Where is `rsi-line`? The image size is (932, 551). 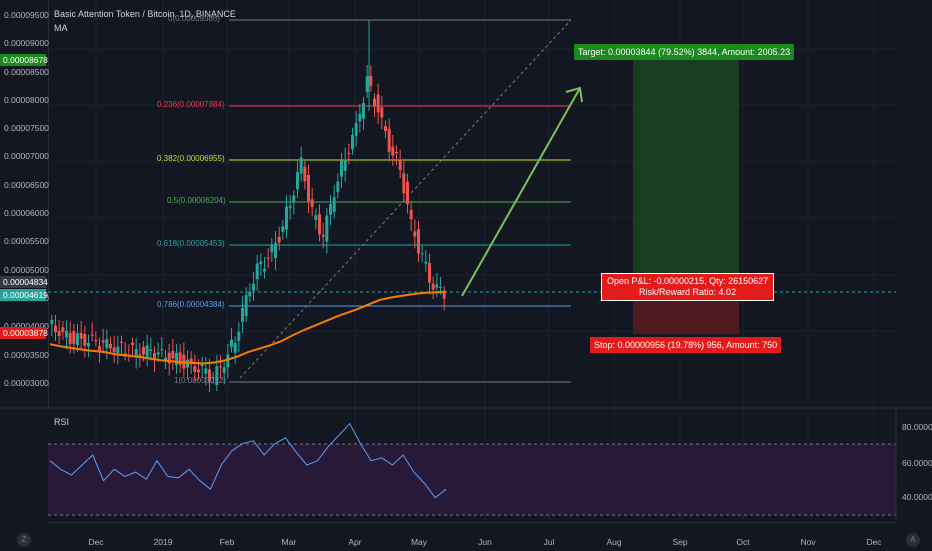
rsi-line is located at coordinates (248, 460).